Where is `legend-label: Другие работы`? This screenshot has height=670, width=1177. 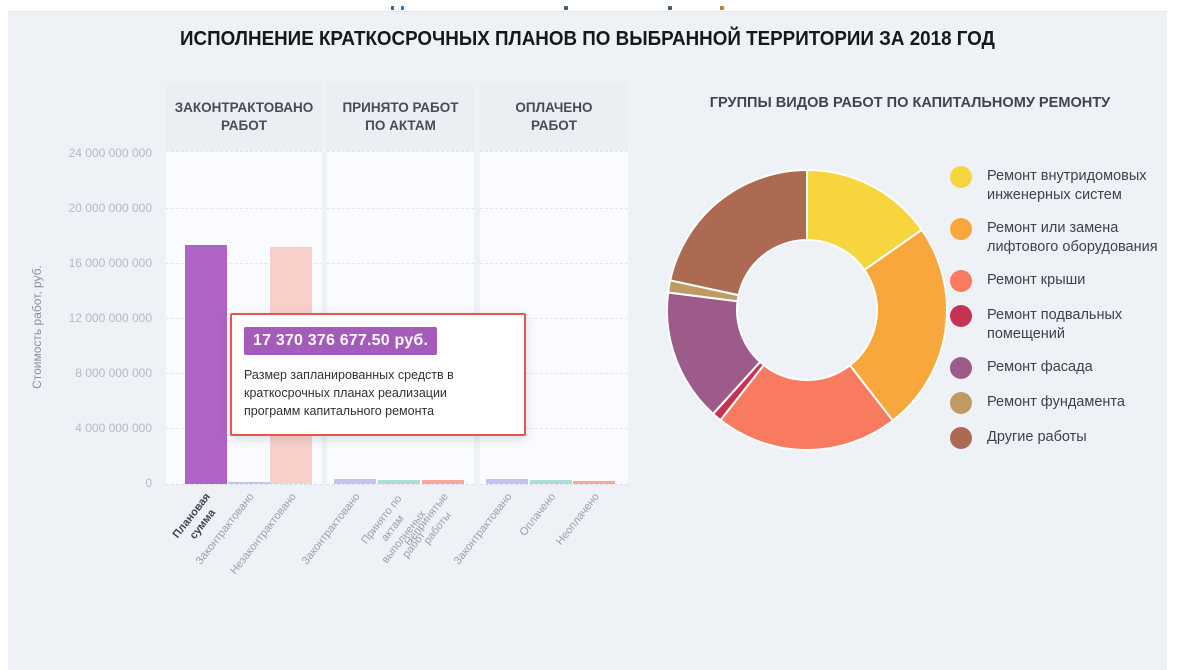 legend-label: Другие работы is located at coordinates (1037, 437).